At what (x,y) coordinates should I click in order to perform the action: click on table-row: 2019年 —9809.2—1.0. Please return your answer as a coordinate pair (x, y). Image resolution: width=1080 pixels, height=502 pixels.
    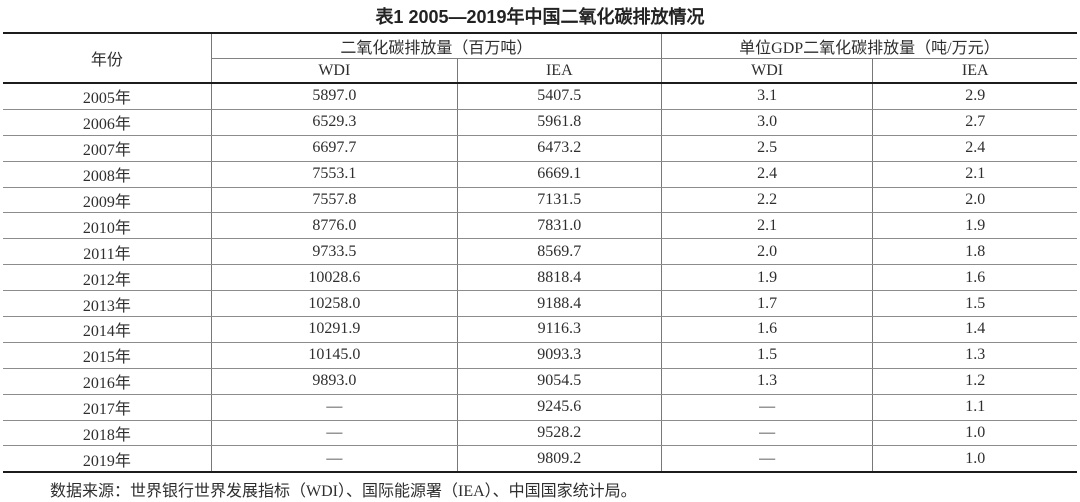
    Looking at the image, I should click on (540, 459).